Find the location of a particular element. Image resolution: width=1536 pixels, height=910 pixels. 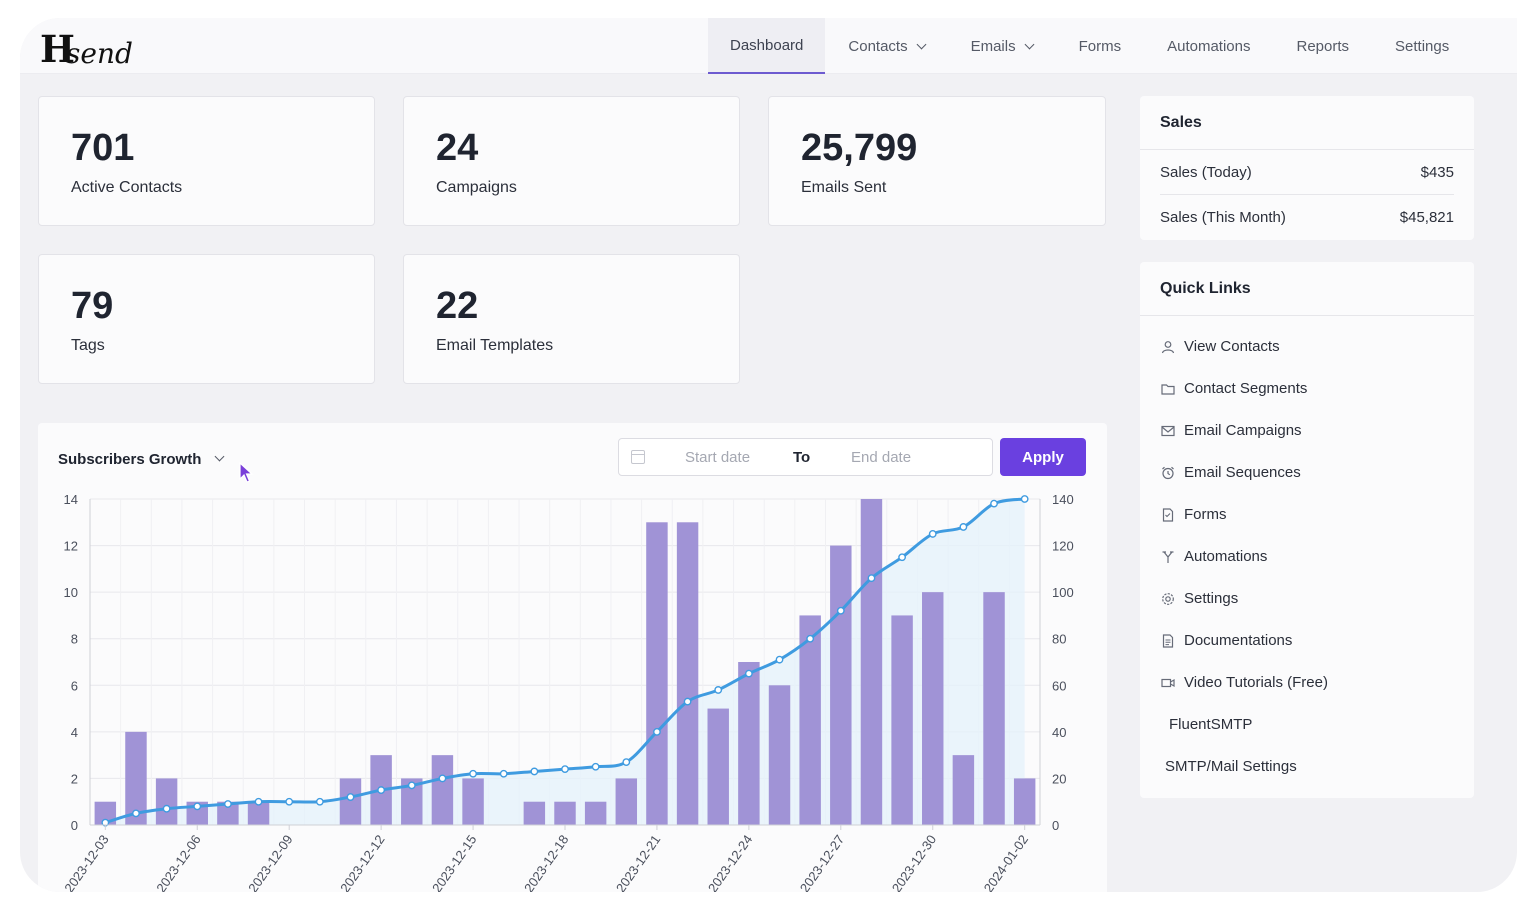

quick-link-forms: Forms is located at coordinates (1193, 514).